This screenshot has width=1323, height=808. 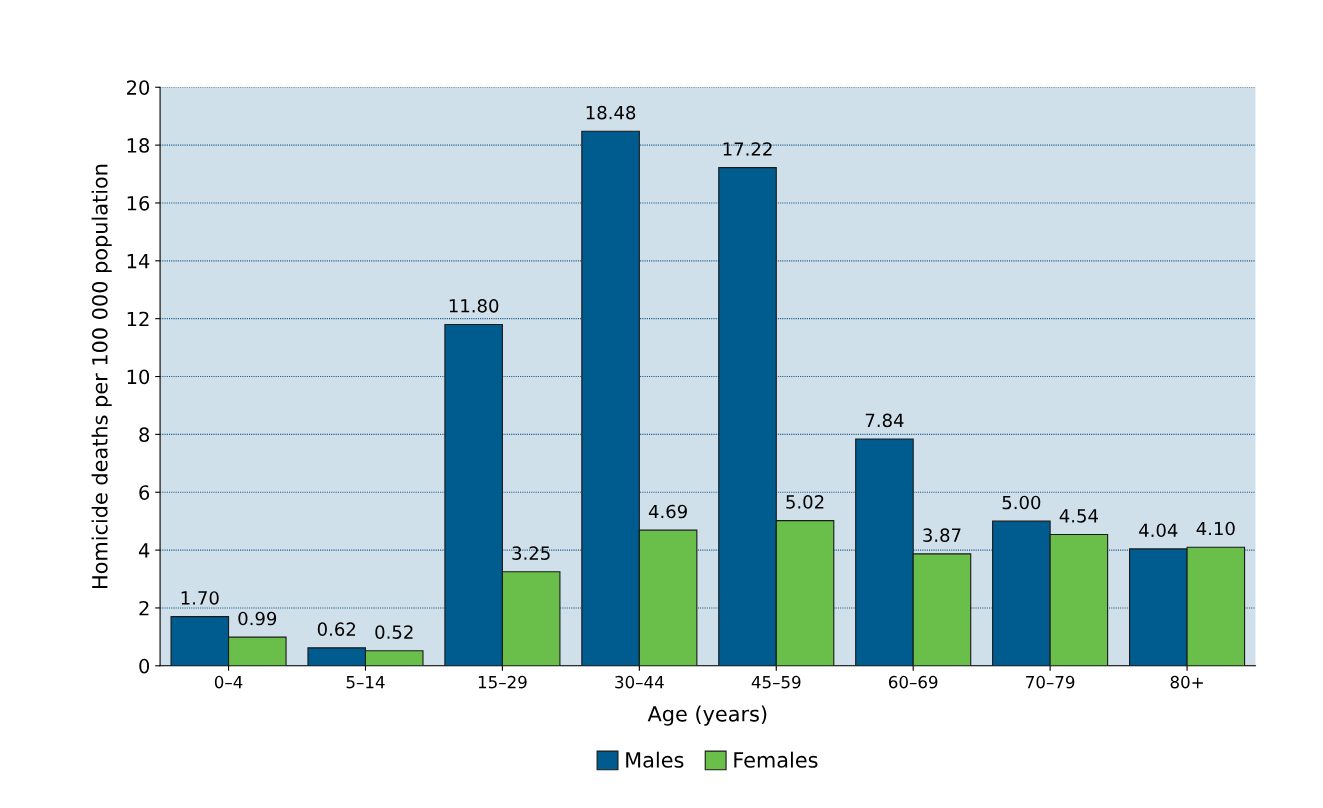 I want to click on data-label: 4.54, so click(x=1078, y=516).